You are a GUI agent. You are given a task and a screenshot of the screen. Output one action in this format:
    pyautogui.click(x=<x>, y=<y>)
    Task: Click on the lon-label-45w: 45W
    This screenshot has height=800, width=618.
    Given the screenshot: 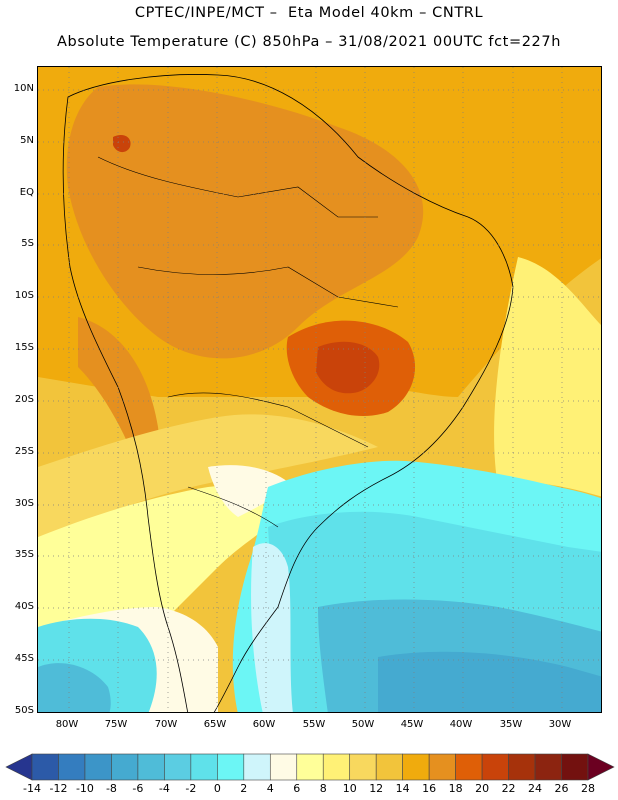 What is the action you would take?
    pyautogui.click(x=412, y=724)
    